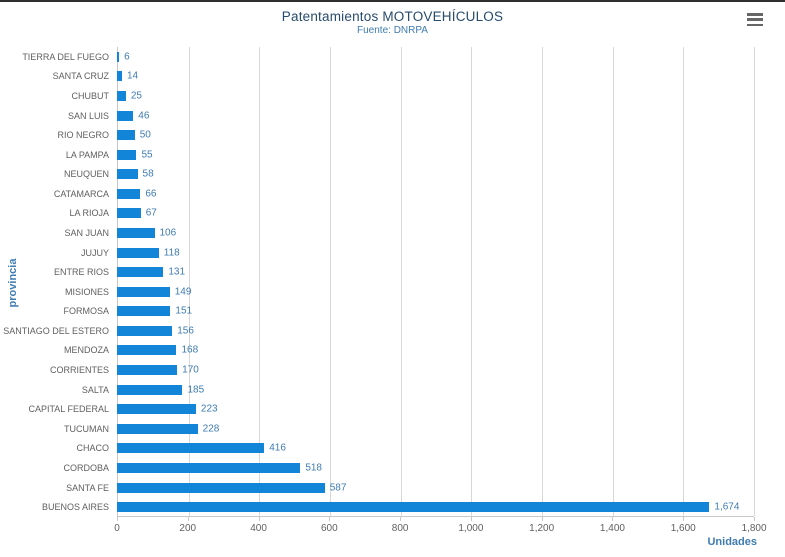 The height and width of the screenshot is (557, 785). I want to click on x-axis-tick-label: 1,600, so click(683, 528).